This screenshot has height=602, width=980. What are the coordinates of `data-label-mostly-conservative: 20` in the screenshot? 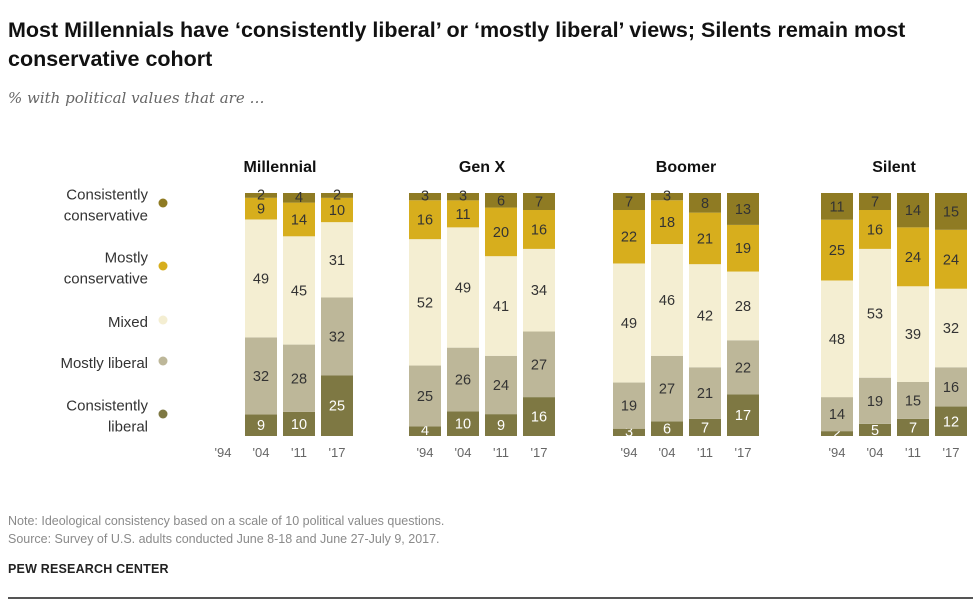 It's located at (501, 233).